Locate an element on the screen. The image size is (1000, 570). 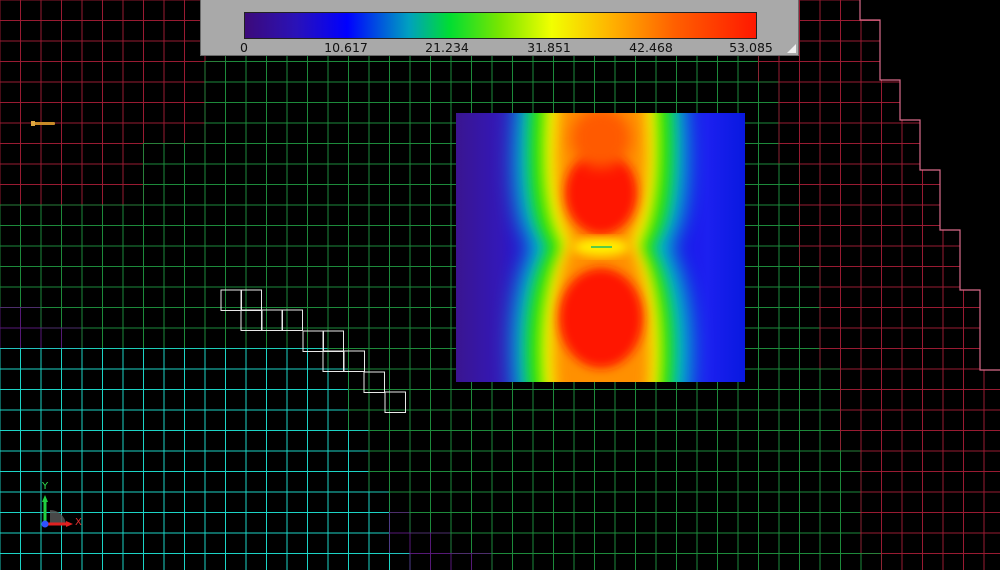
contour-core-lower is located at coordinates (601, 318).